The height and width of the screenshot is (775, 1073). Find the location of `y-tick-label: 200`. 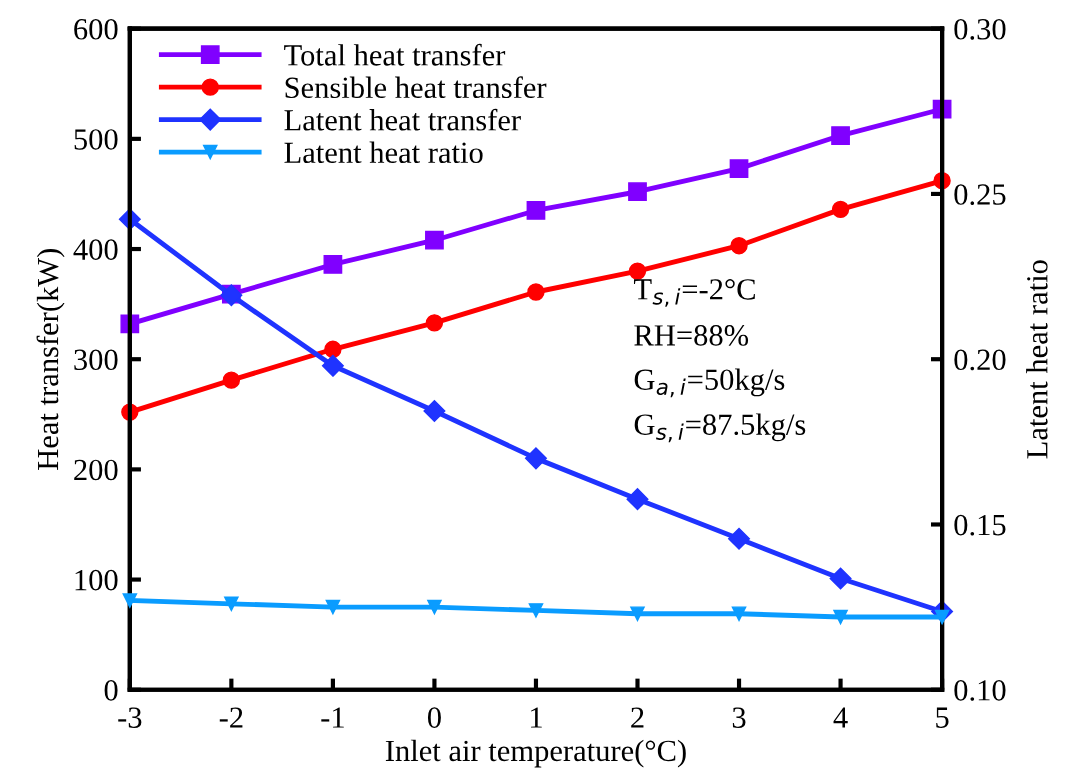

y-tick-label: 200 is located at coordinates (96, 470).